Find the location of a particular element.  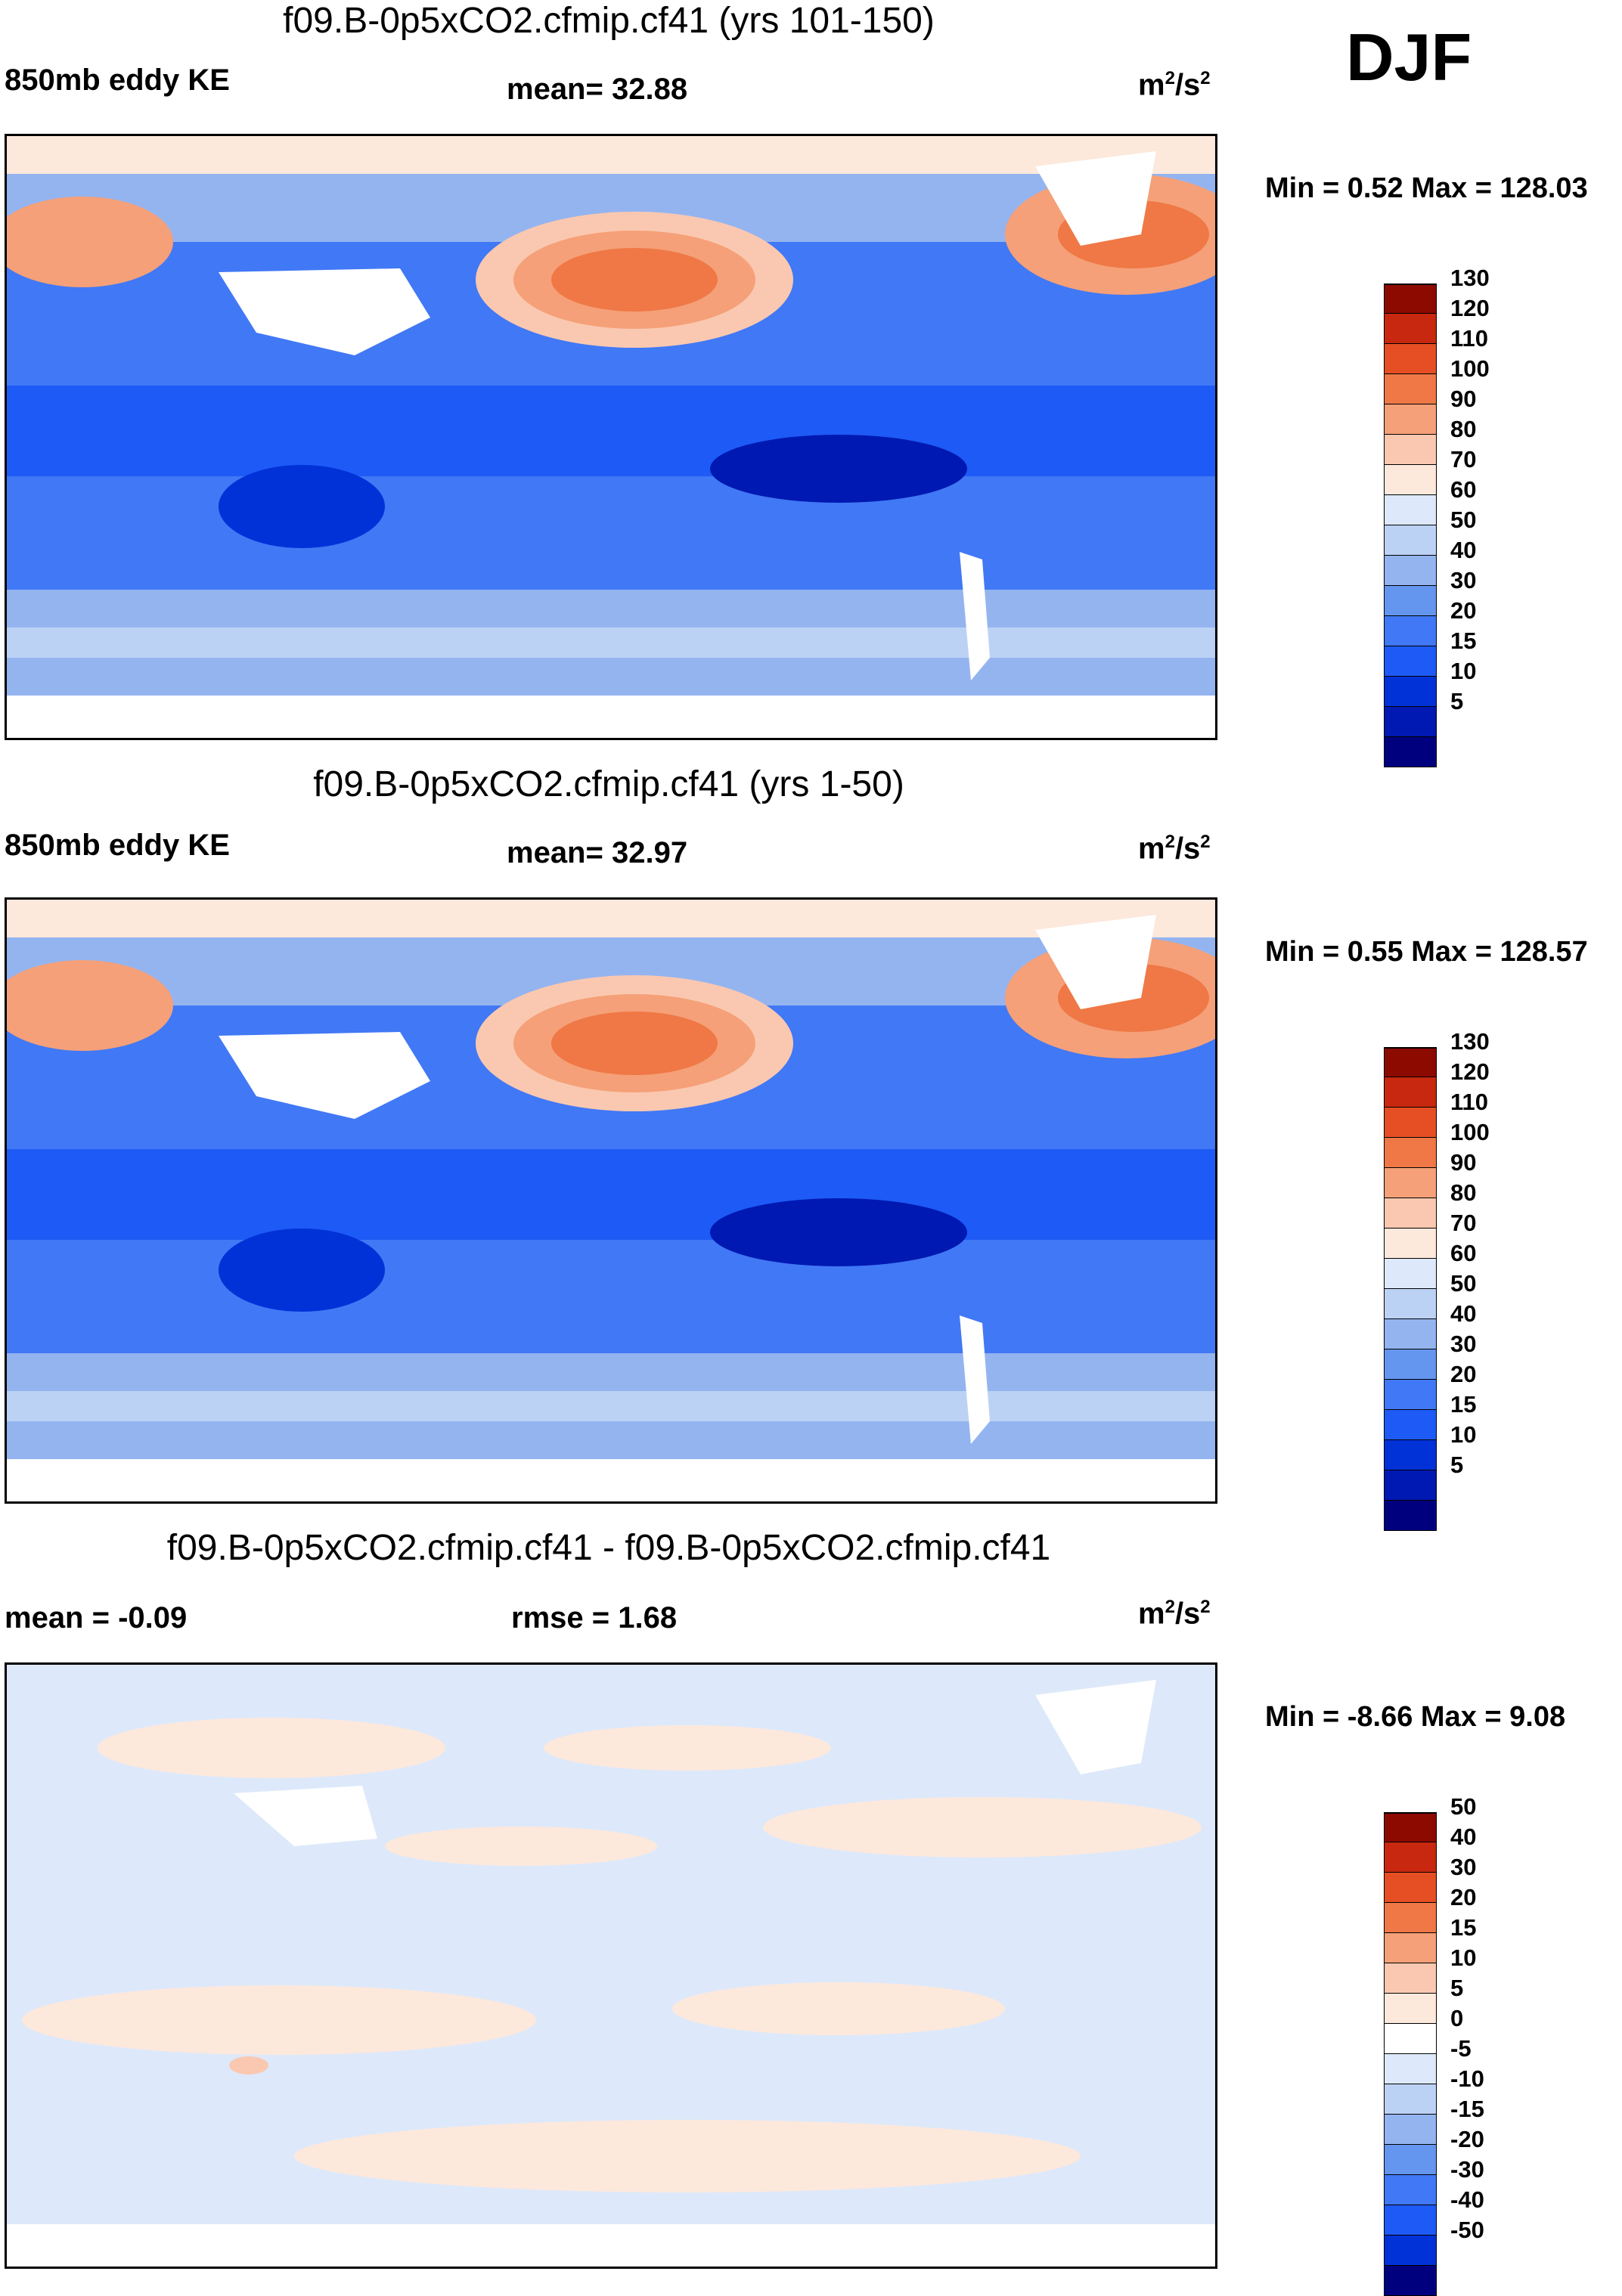

panel1-equator-band is located at coordinates (611, 431).